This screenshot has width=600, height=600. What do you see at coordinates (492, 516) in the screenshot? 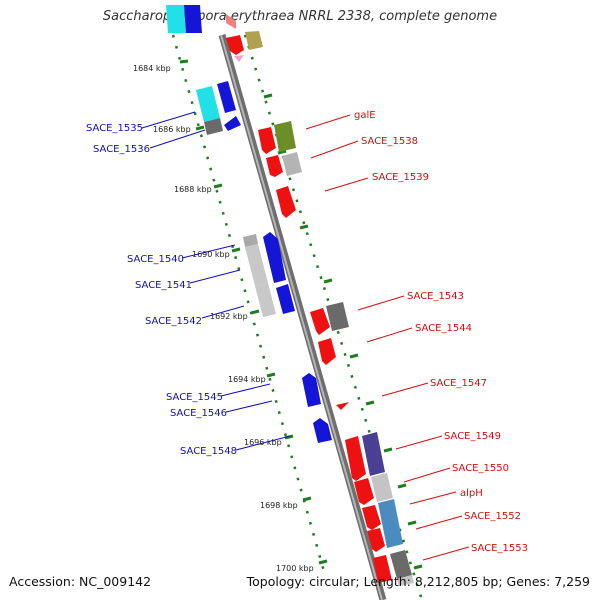
I see `gene-label: SACE_1552` at bounding box center [492, 516].